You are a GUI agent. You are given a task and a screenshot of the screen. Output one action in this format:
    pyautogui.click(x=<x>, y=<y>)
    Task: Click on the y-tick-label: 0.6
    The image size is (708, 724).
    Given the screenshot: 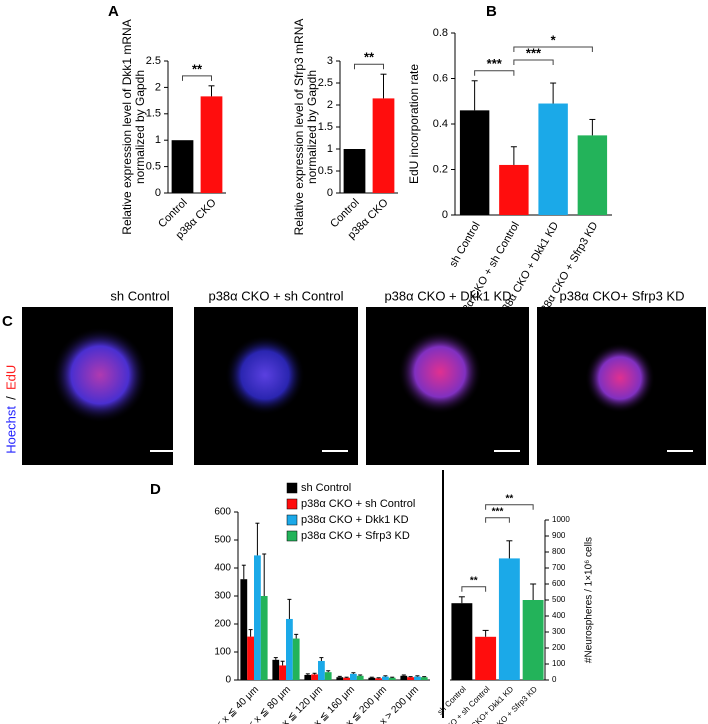 What is the action you would take?
    pyautogui.click(x=440, y=78)
    